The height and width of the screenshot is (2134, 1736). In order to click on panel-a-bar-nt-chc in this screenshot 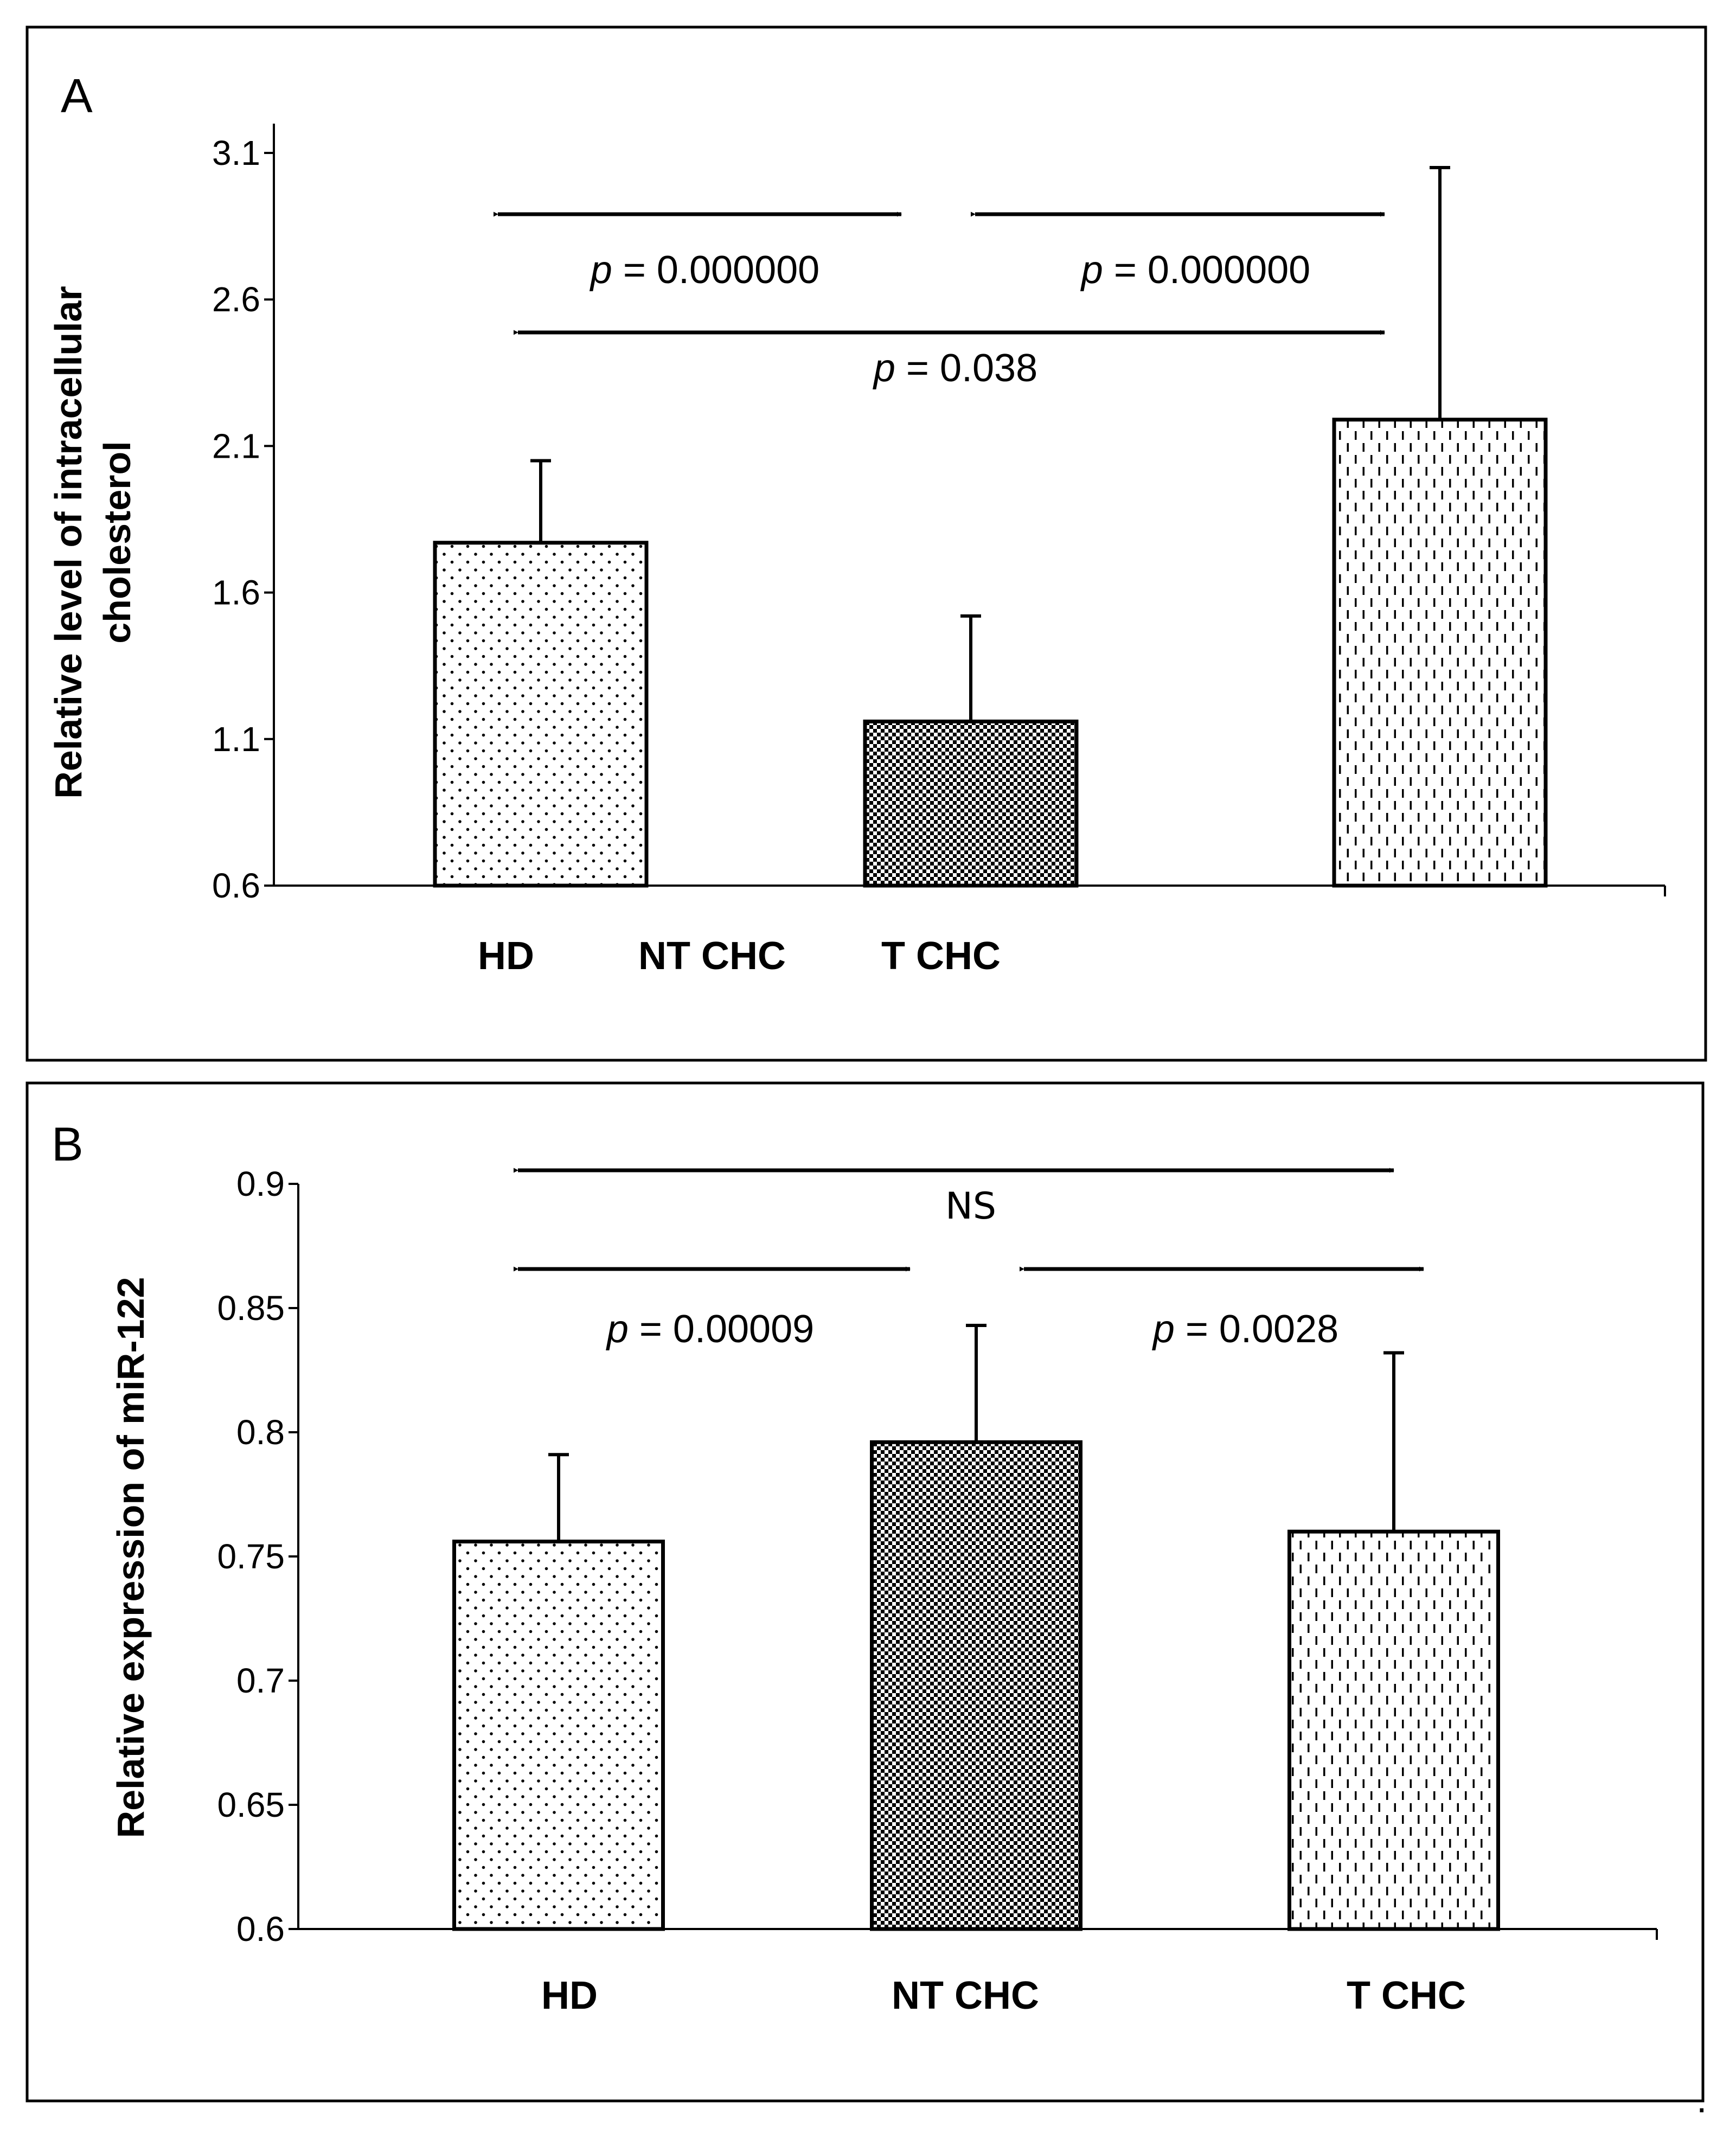, I will do `click(971, 804)`.